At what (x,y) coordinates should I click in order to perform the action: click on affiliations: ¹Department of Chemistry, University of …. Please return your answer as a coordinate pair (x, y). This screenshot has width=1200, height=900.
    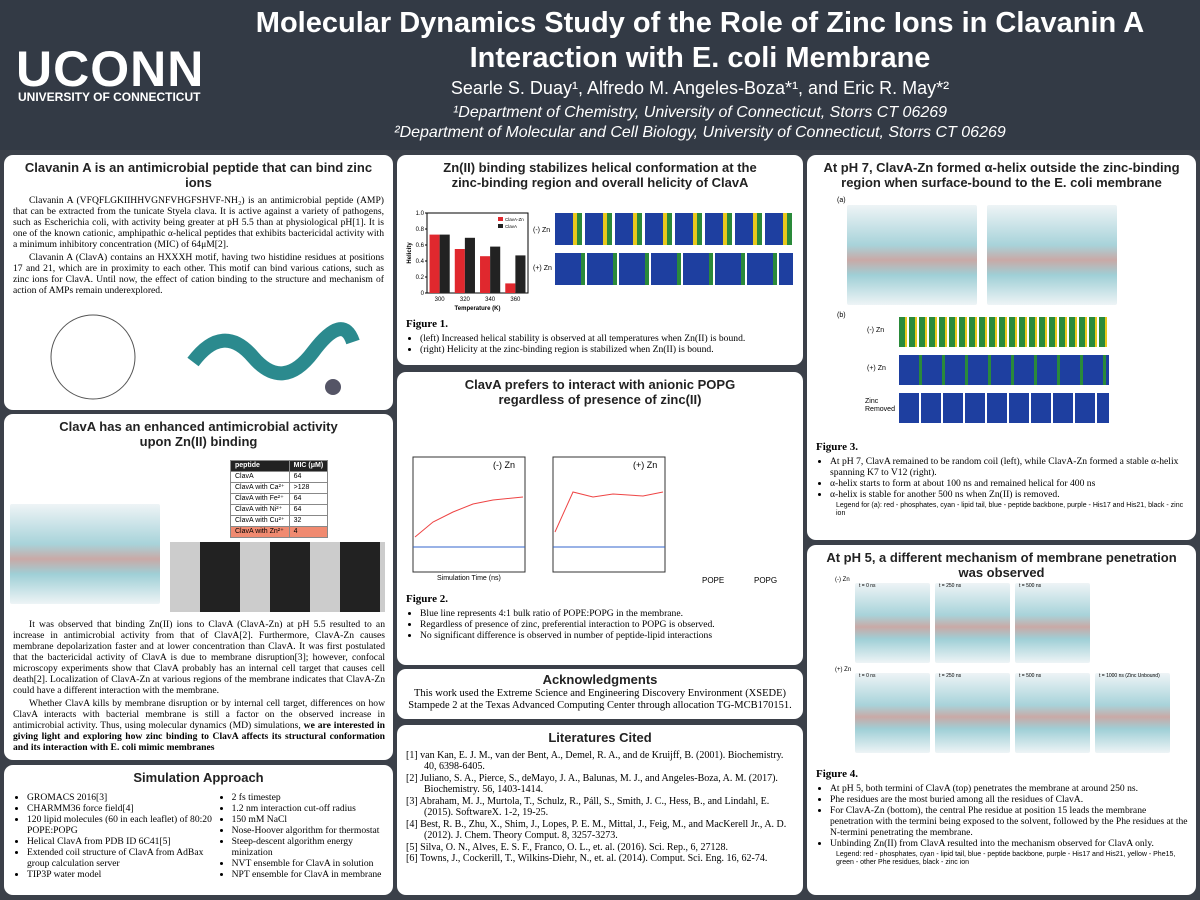
    Looking at the image, I should click on (700, 123).